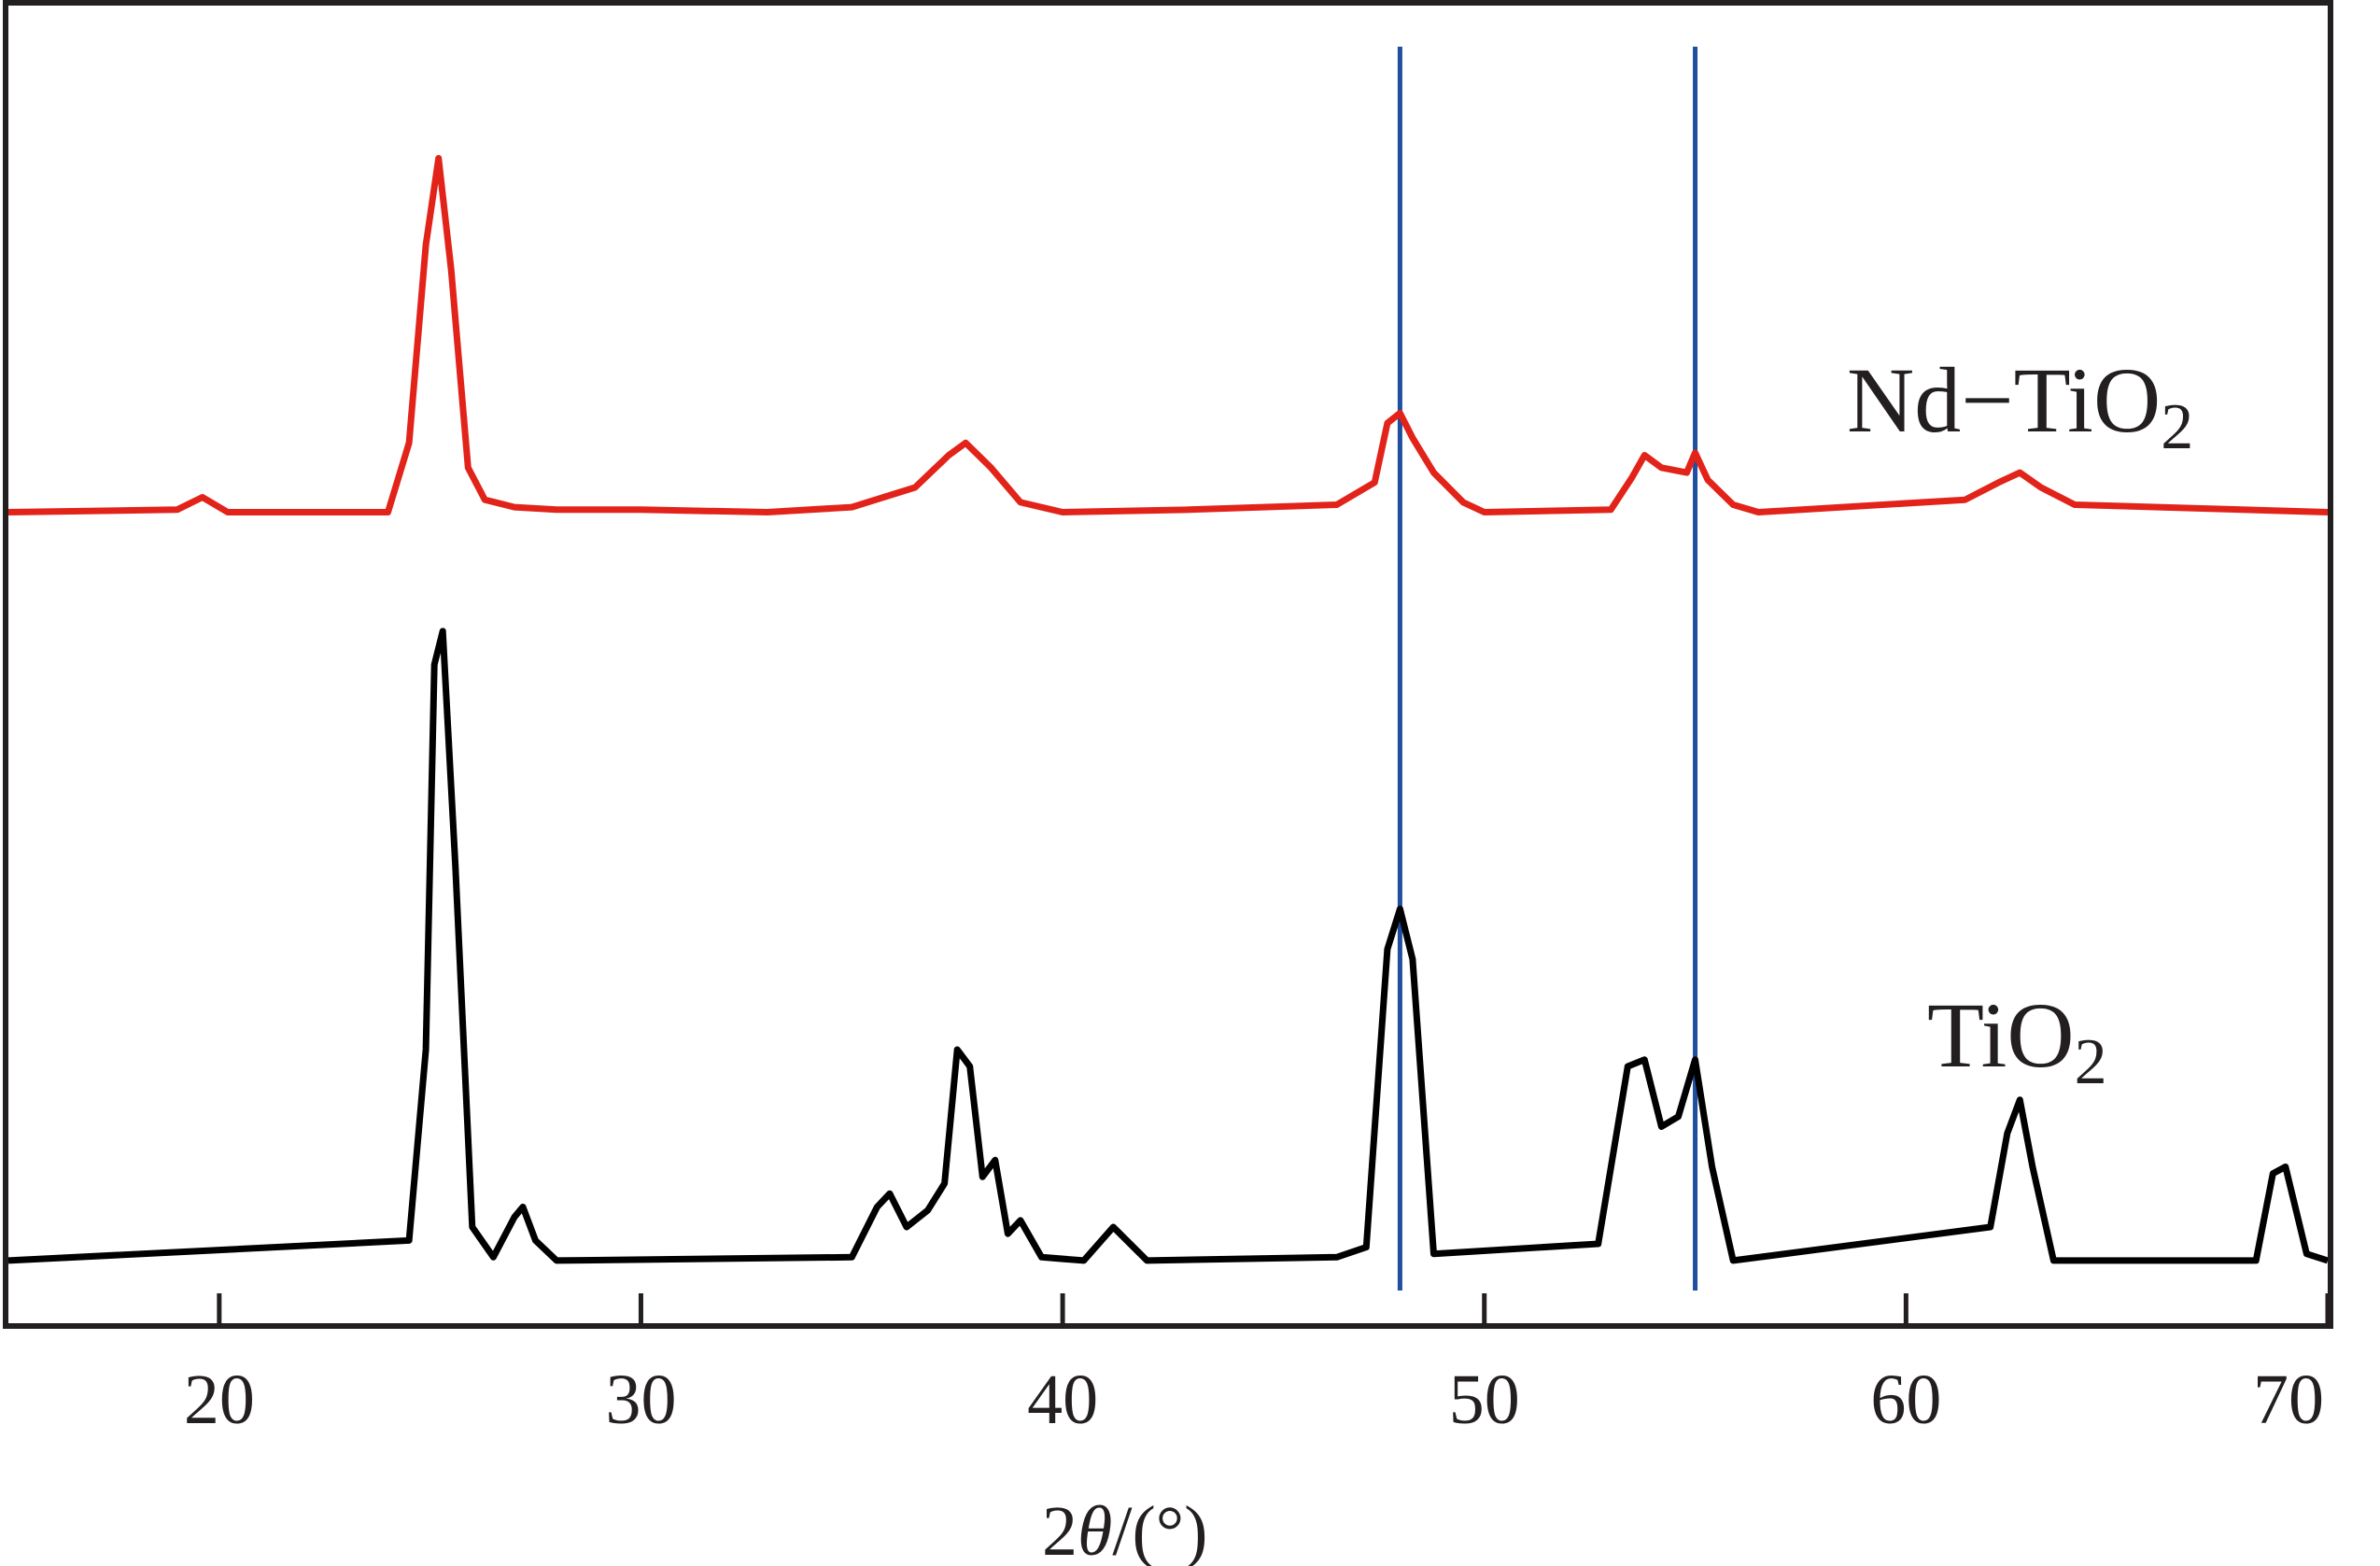  What do you see at coordinates (219, 1400) in the screenshot?
I see `x-tick-label-20: 20` at bounding box center [219, 1400].